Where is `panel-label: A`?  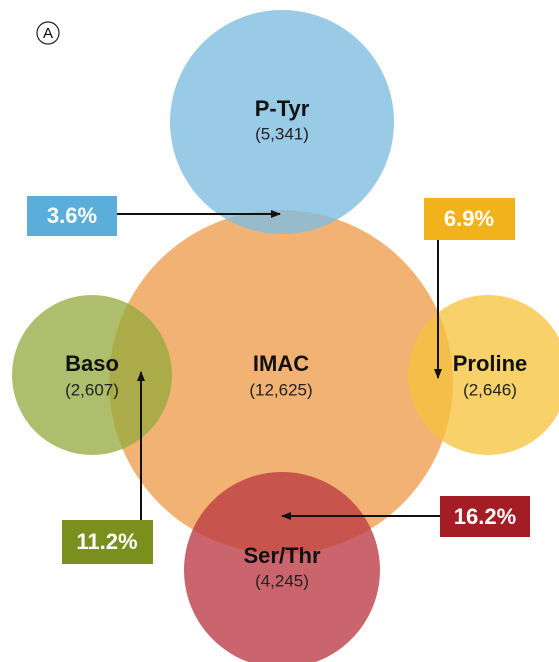
panel-label: A is located at coordinates (48, 33).